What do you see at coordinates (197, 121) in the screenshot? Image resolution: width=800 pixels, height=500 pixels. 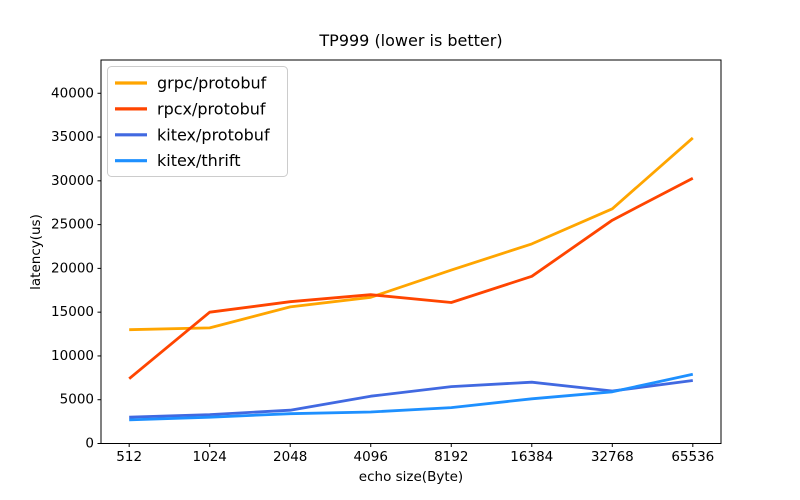 I see `legend-box` at bounding box center [197, 121].